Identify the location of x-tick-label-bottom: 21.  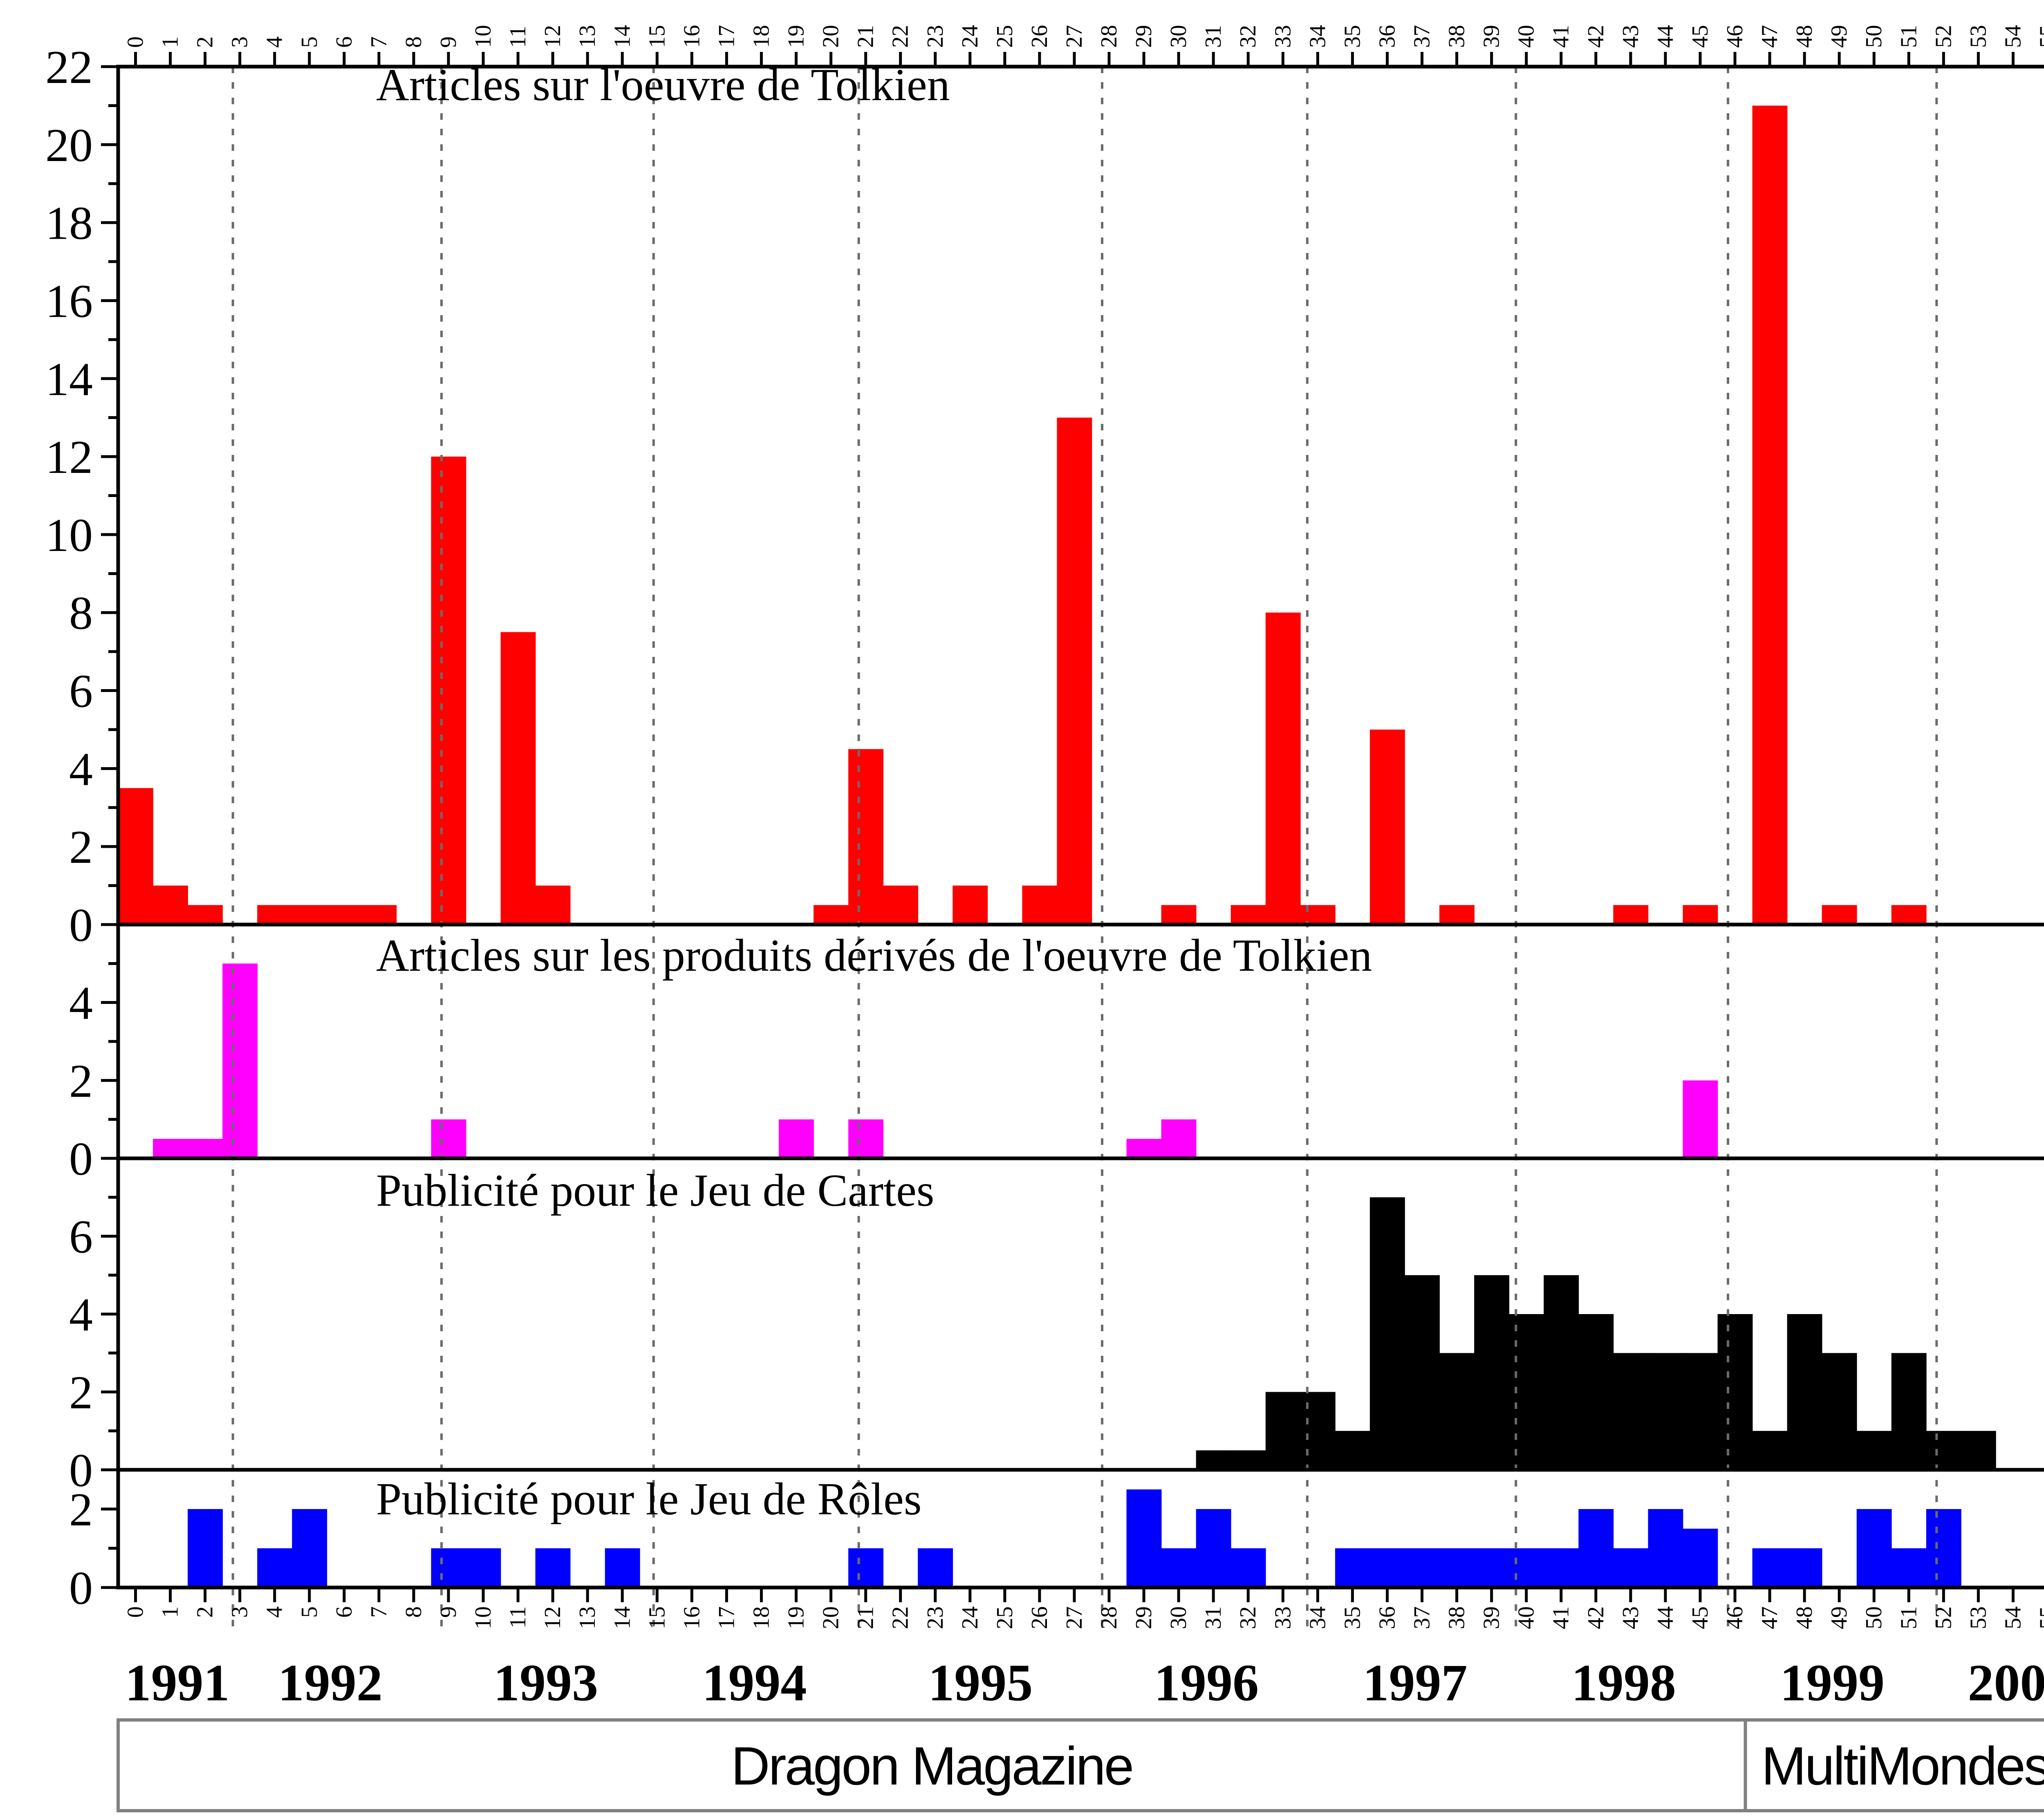
(866, 1617).